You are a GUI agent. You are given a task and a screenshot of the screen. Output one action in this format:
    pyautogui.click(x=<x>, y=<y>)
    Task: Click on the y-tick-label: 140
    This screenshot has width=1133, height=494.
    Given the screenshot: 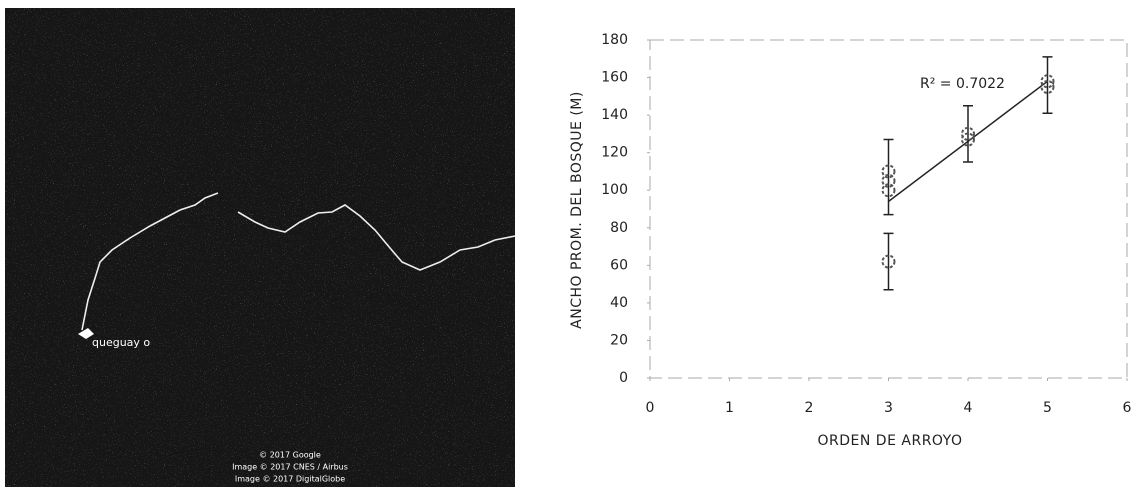 What is the action you would take?
    pyautogui.click(x=614, y=115)
    